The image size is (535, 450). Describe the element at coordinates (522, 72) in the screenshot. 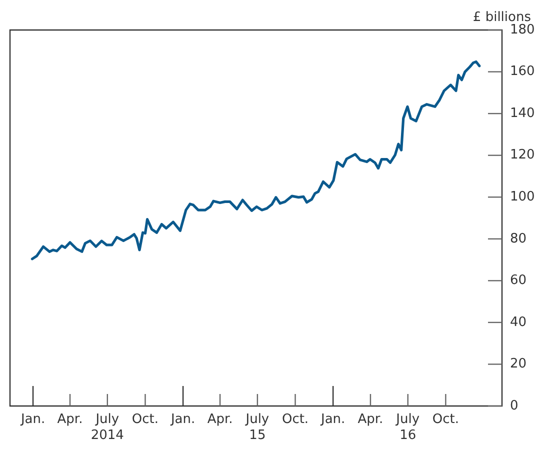

I see `y-tick-label: 160` at that location.